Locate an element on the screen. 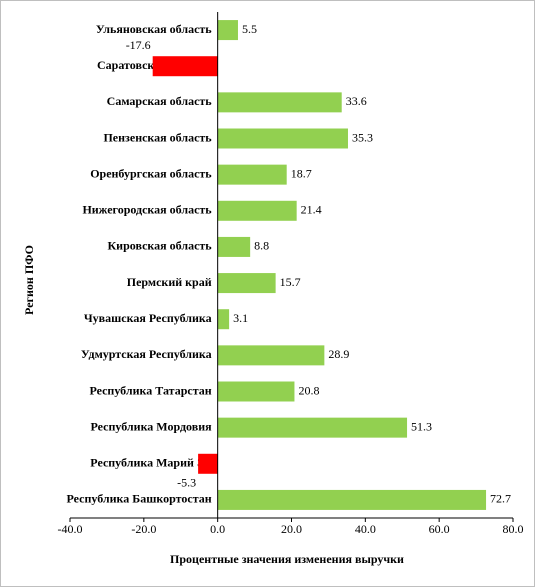 The height and width of the screenshot is (587, 535). y-tick-label: Республика Марий Эл is located at coordinates (151, 463).